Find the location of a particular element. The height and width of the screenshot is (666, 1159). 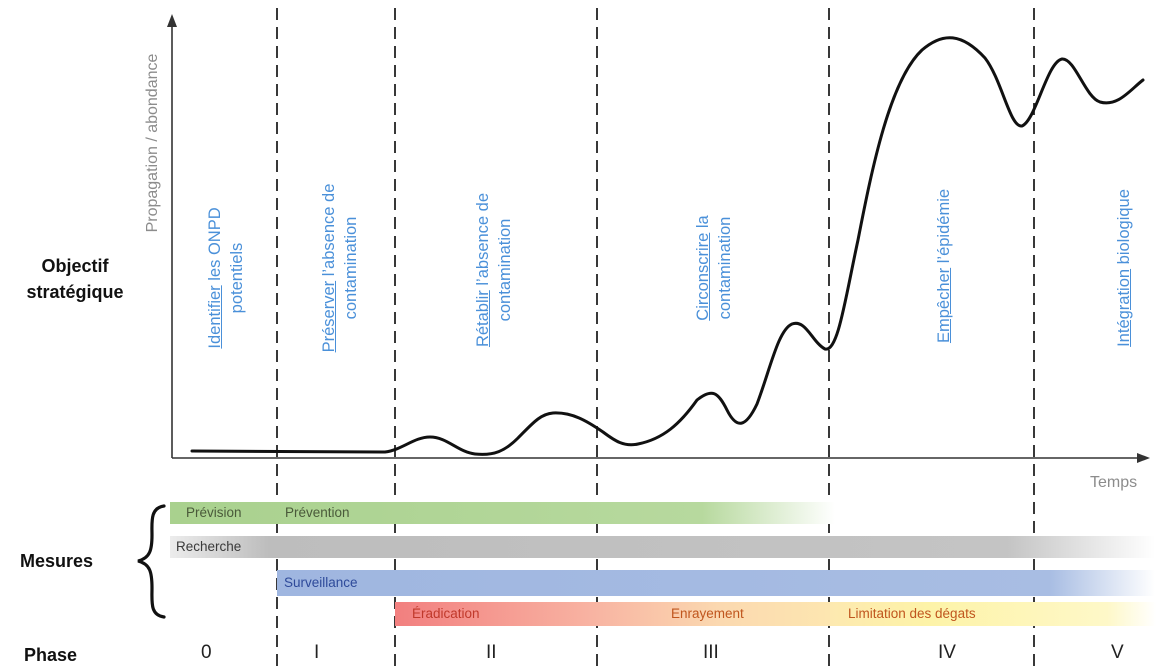

phase-V: V is located at coordinates (1117, 652).